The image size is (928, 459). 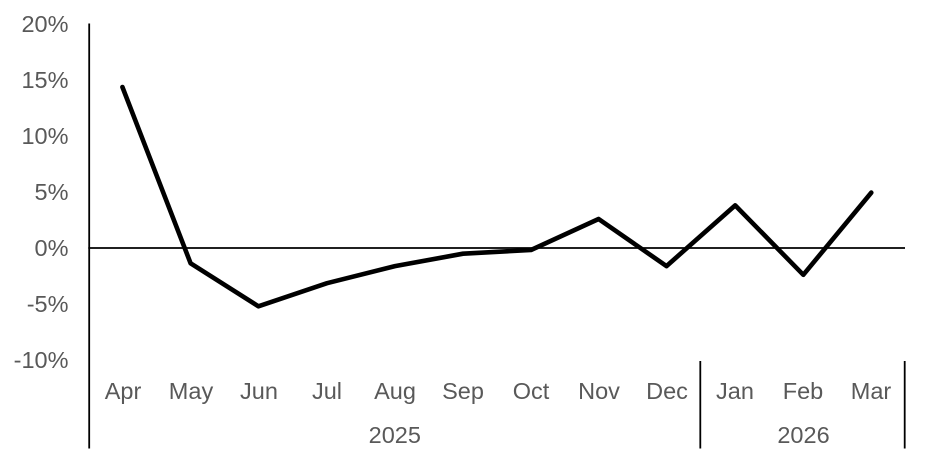 I want to click on svg-text: Sep, so click(x=463, y=391).